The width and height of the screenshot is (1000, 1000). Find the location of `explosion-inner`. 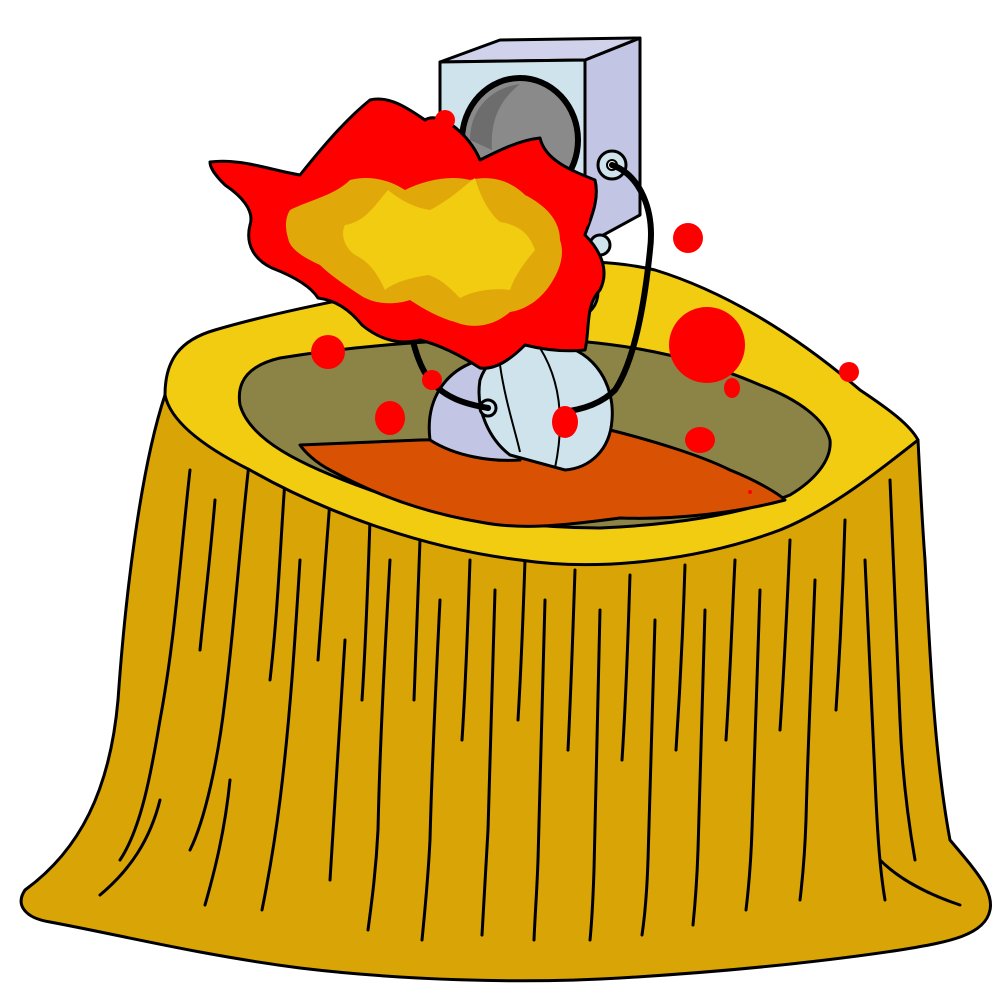

explosion-inner is located at coordinates (439, 238).